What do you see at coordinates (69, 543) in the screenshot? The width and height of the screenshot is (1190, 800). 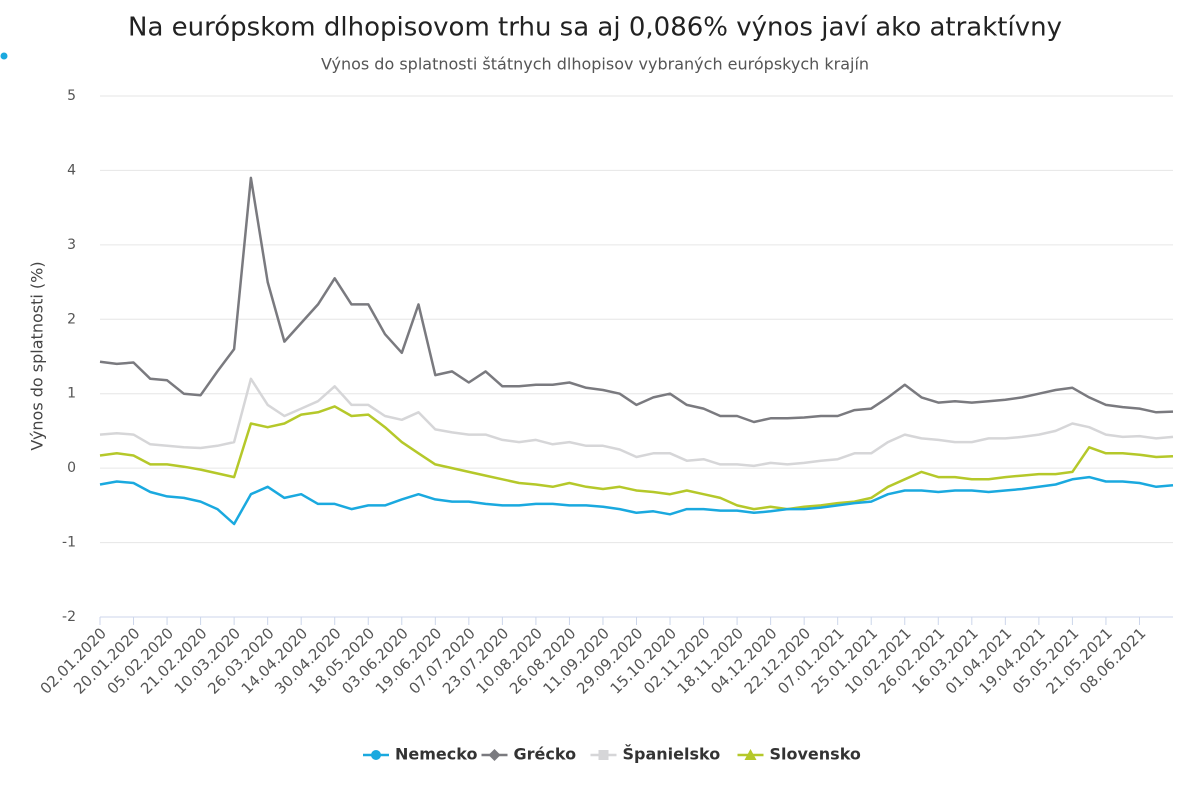 I see `y-tick-label: -1` at bounding box center [69, 543].